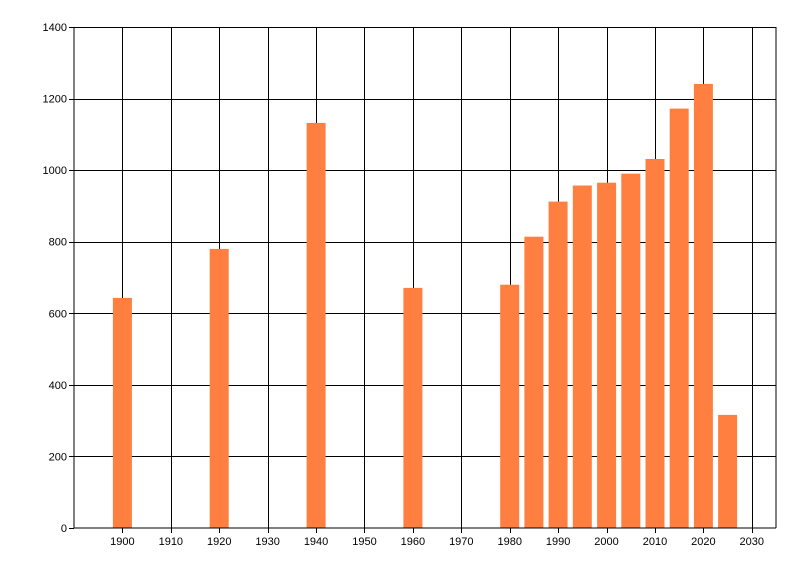 This screenshot has width=800, height=576. What do you see at coordinates (55, 100) in the screenshot?
I see `y-tick-label-1200: 1200` at bounding box center [55, 100].